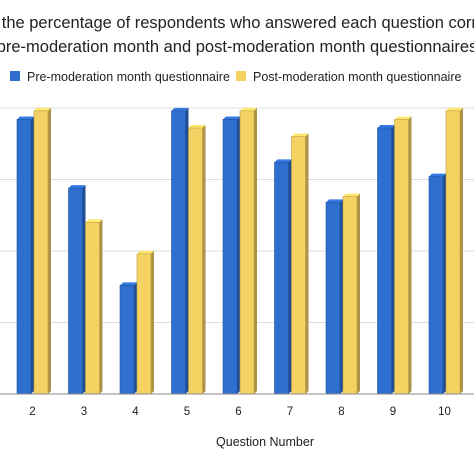  I want to click on bar-post-q4, so click(145, 322).